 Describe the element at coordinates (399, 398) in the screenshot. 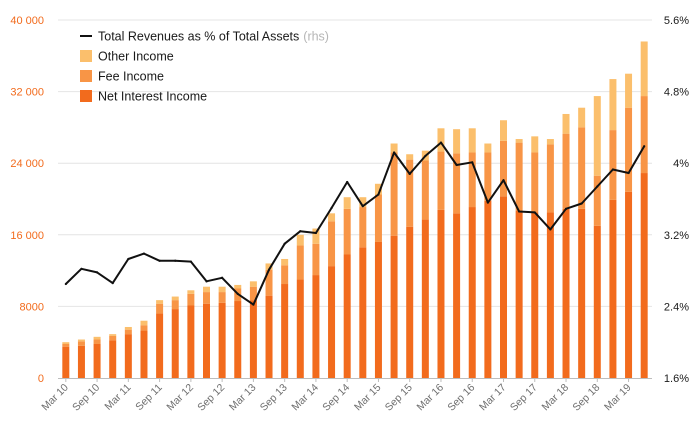

I see `x-tick-label: Sep 15` at that location.